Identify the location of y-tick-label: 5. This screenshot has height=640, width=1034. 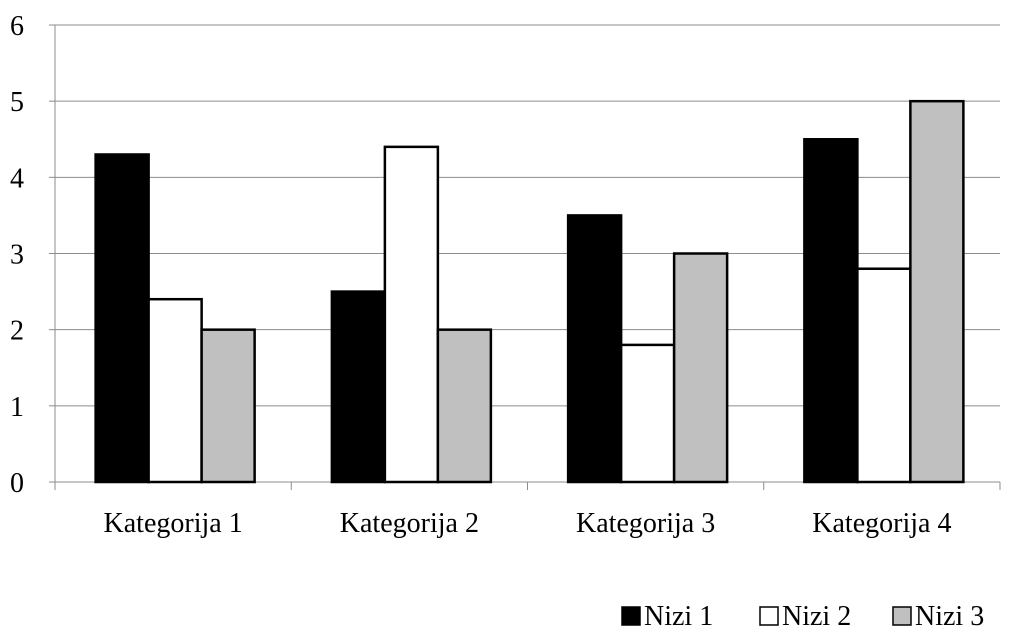
(17, 102).